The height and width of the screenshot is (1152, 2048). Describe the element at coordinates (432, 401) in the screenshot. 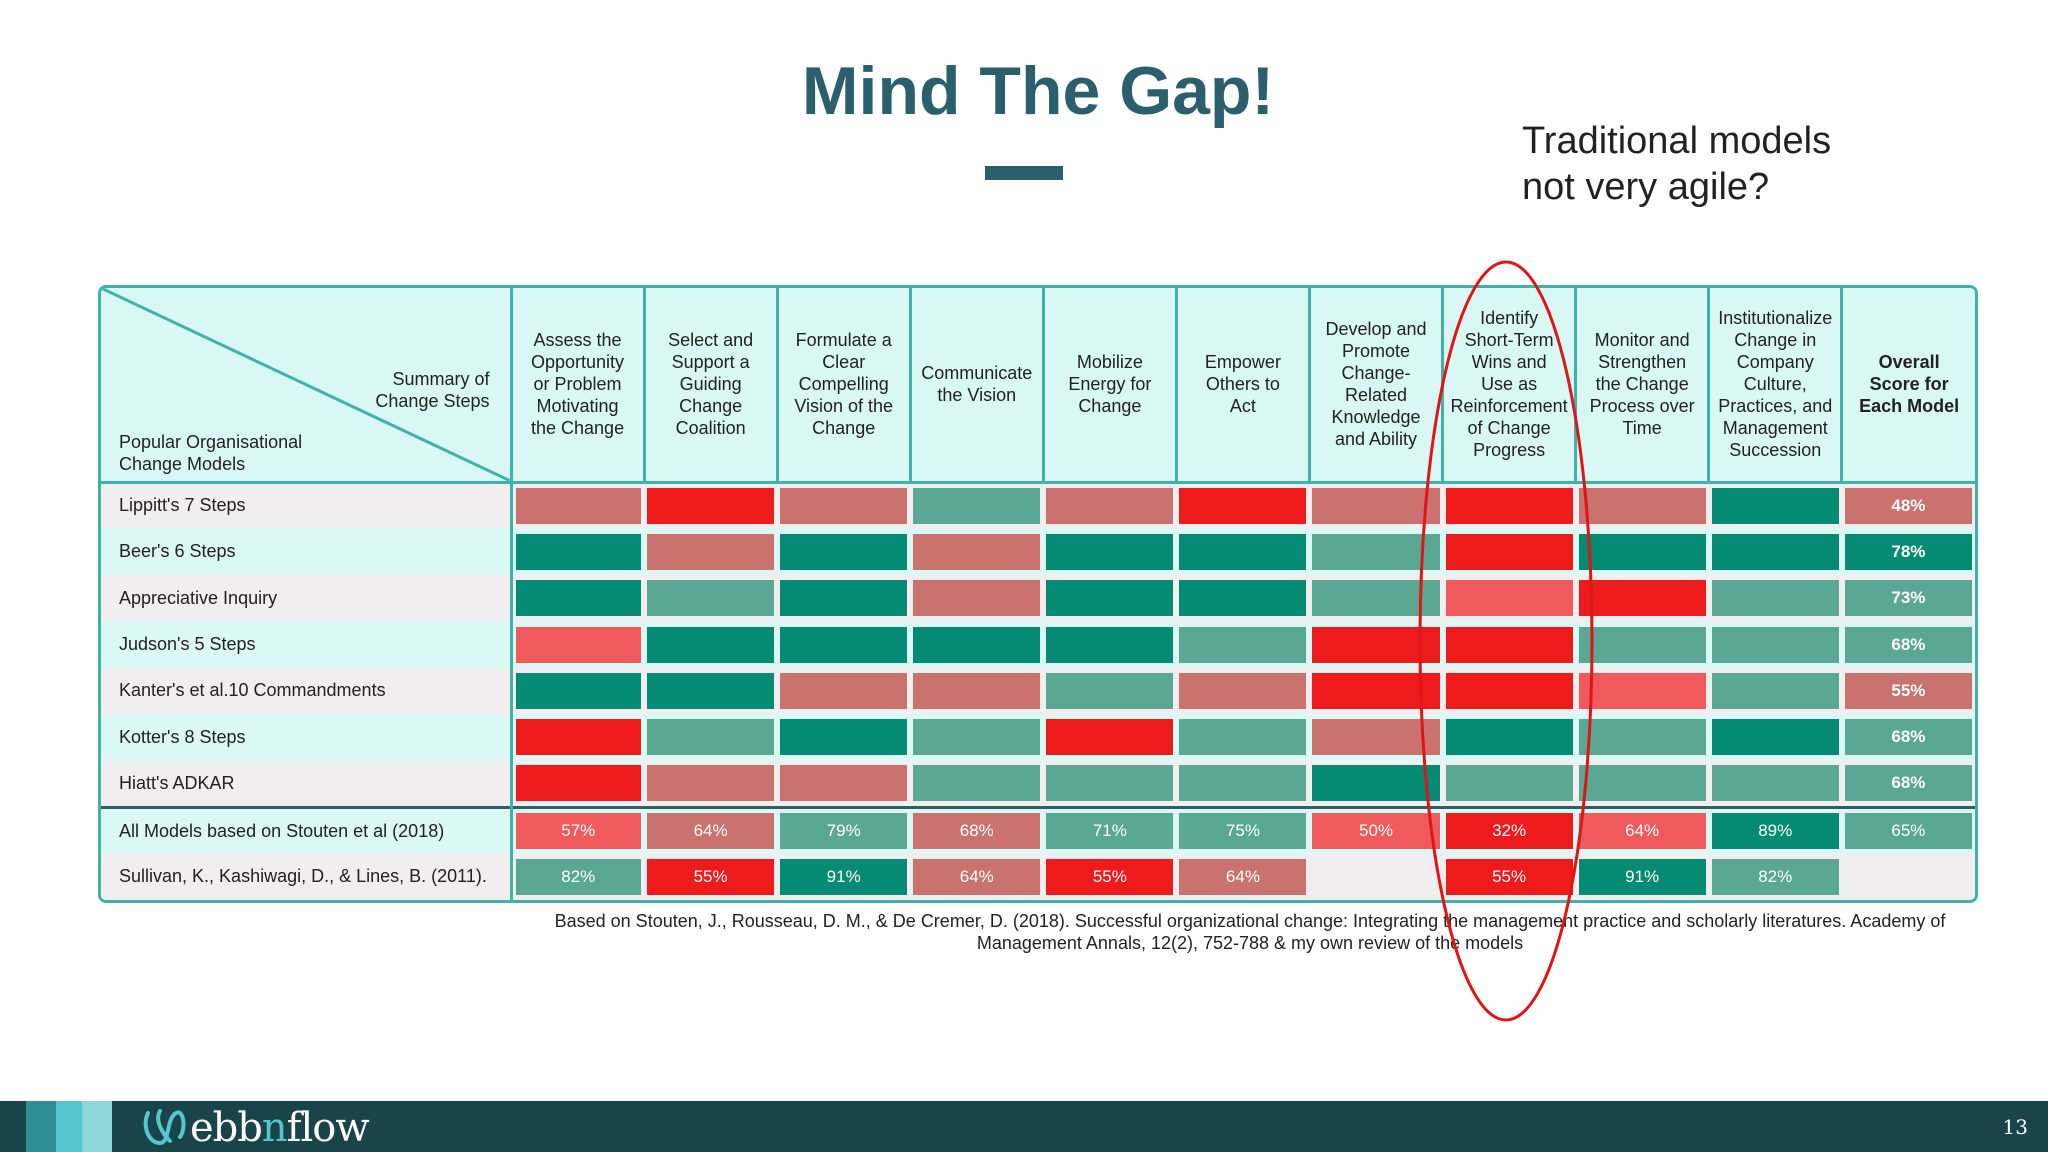

I see `corner-steps-line-2: Change Steps` at that location.